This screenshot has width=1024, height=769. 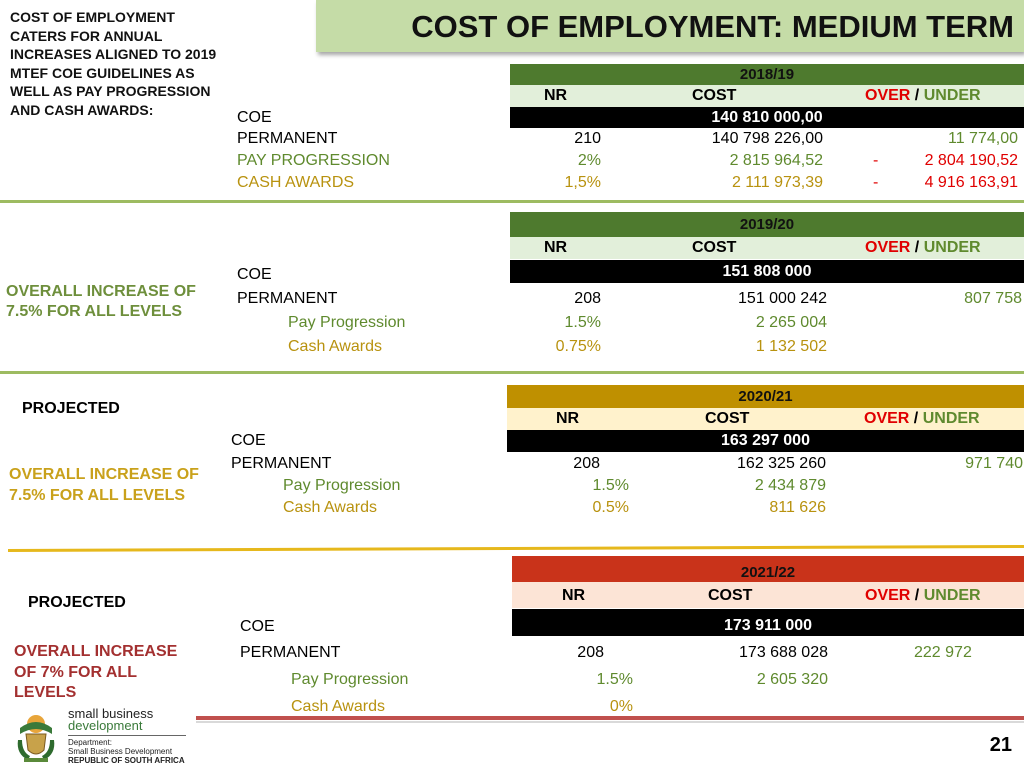 I want to click on cash-awards-label: CASH AWARDS, so click(x=296, y=182).